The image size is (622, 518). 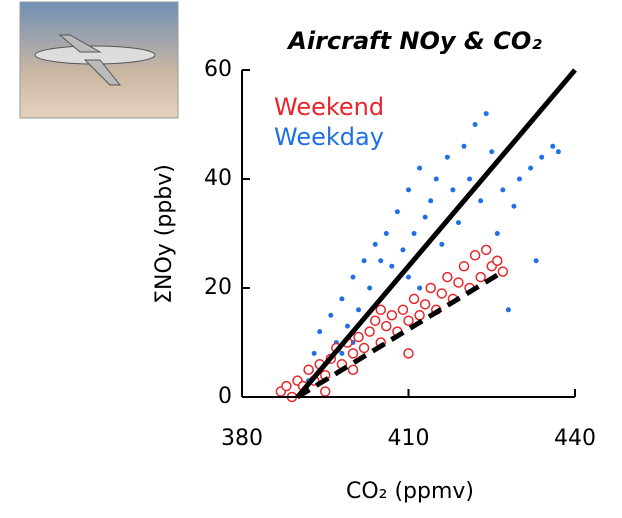 I want to click on y-tick-label: 40, so click(x=218, y=178).